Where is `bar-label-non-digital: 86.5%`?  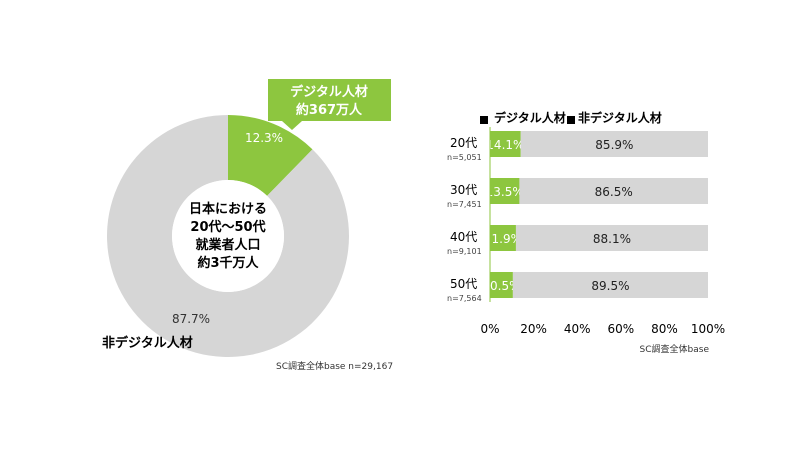
bar-label-non-digital: 86.5% is located at coordinates (614, 192).